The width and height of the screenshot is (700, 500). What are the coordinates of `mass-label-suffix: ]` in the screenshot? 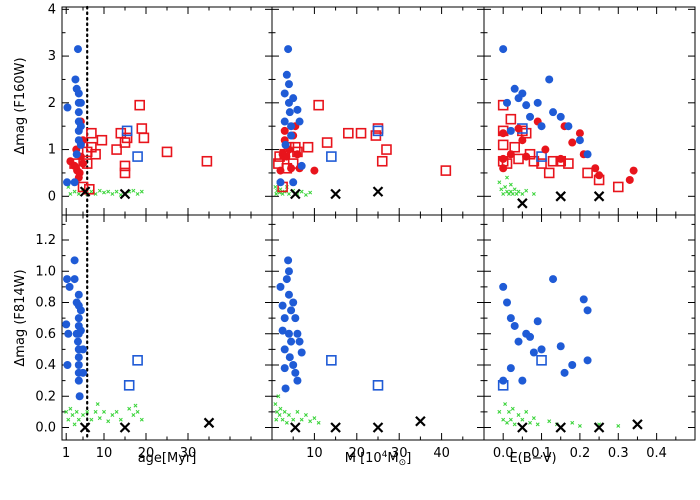 It's located at (408, 458).